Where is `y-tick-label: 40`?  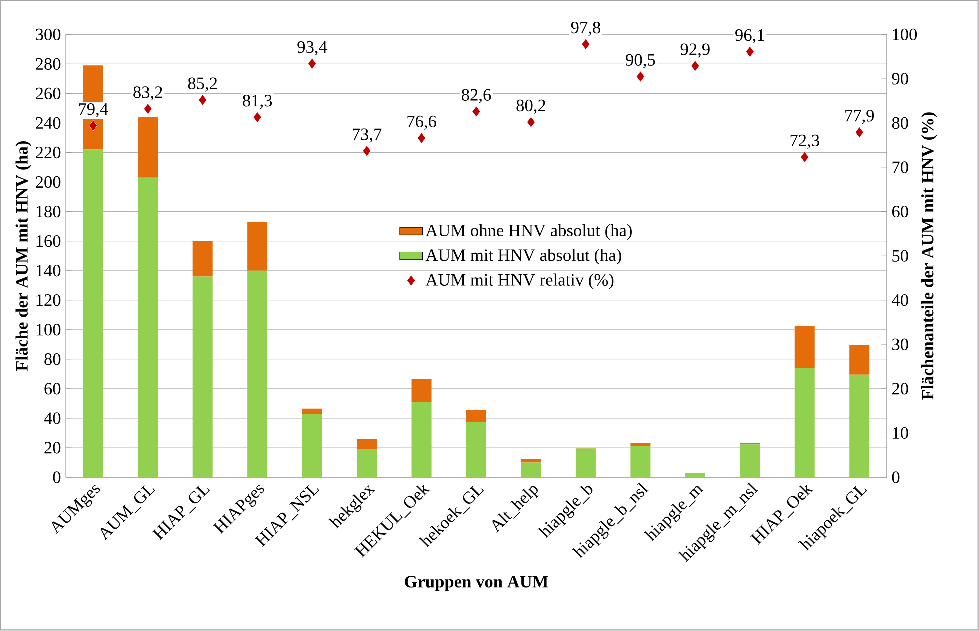 y-tick-label: 40 is located at coordinates (52, 418).